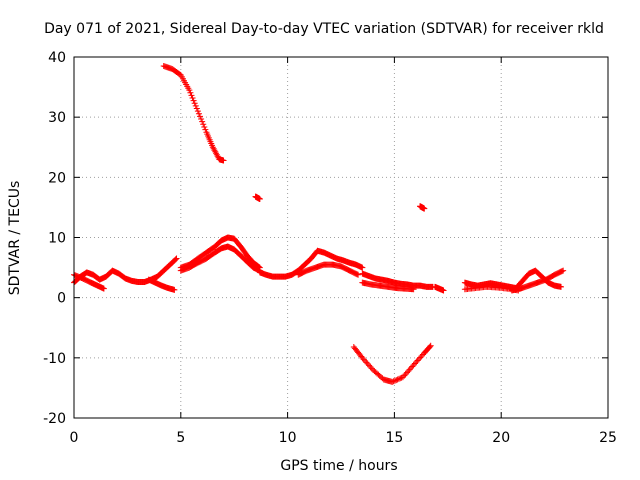  What do you see at coordinates (54, 419) in the screenshot?
I see `y-tick-label: -20` at bounding box center [54, 419].